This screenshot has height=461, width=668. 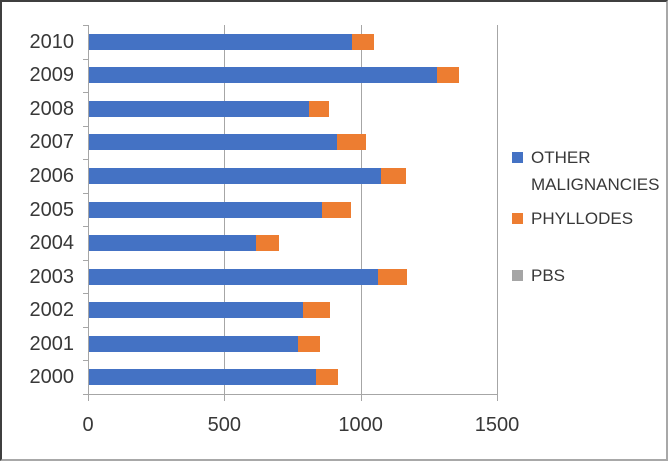 I want to click on bar-segment-other-malignancies-2000, so click(x=202, y=377).